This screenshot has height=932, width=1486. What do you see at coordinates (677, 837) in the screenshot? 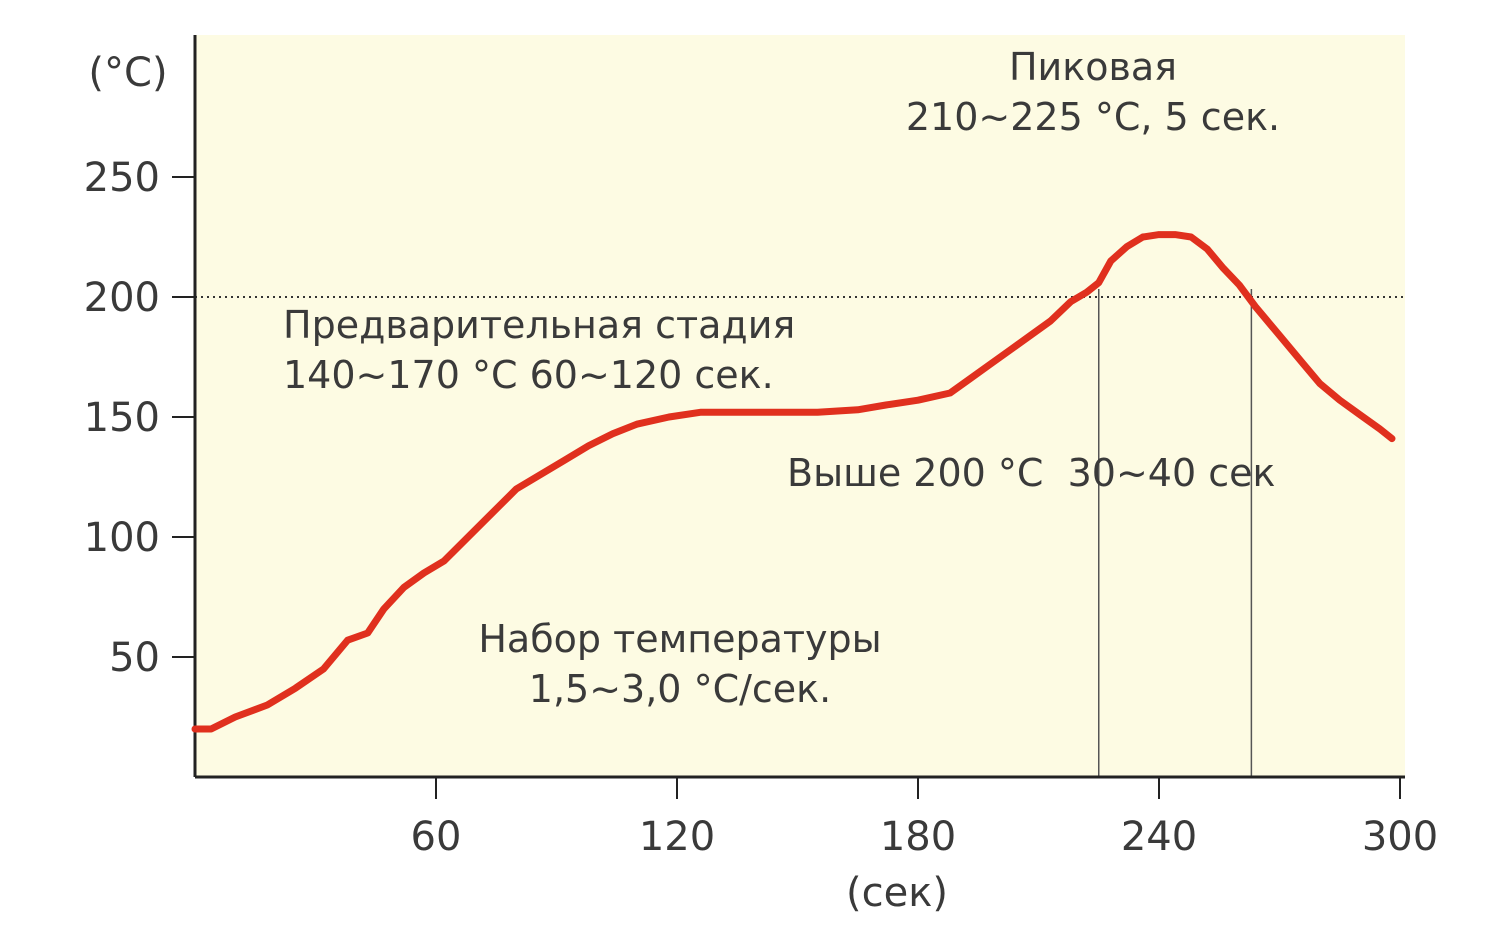
I see `x-tick-label: 120` at bounding box center [677, 837].